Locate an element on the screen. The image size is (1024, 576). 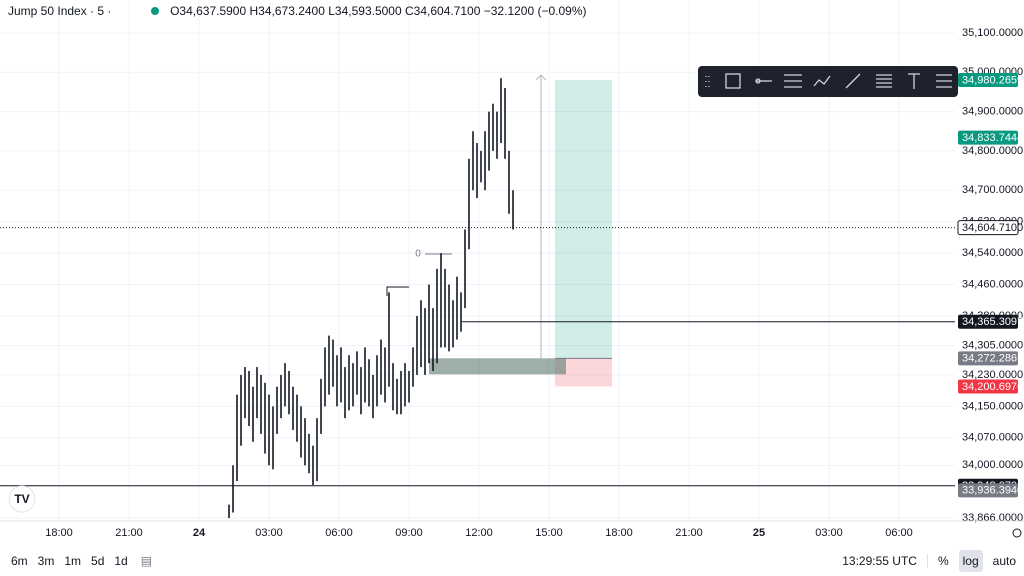
ohlc-change: −32.1200 (−0.09%) is located at coordinates (535, 11).